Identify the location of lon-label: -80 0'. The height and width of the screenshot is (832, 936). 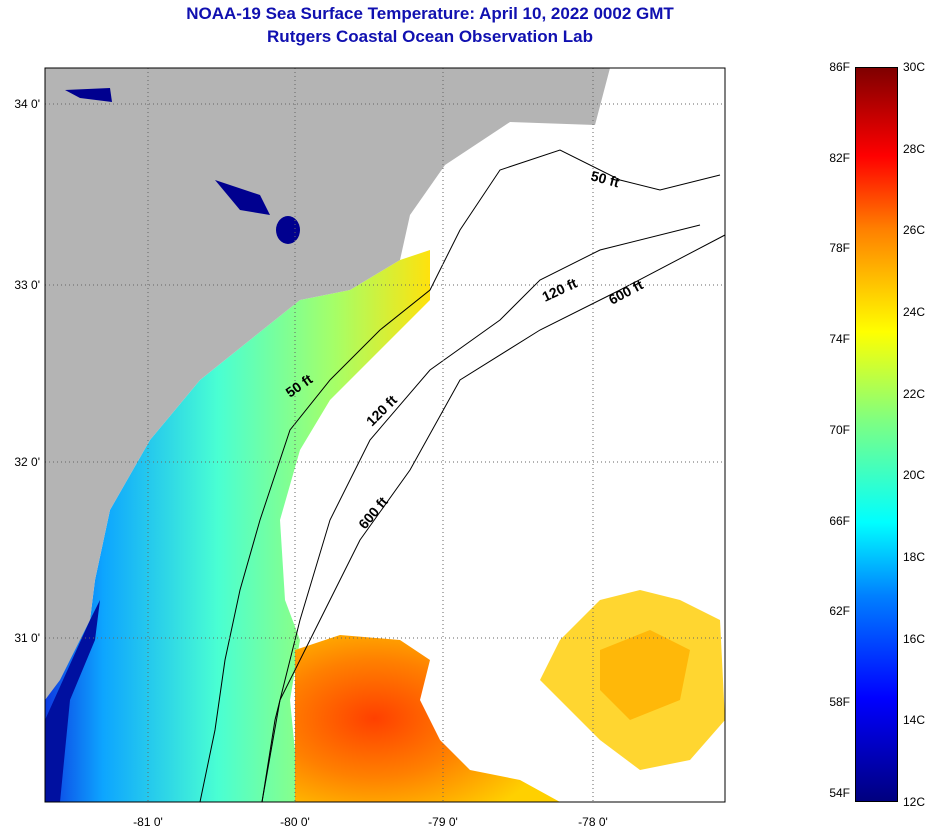
(295, 822).